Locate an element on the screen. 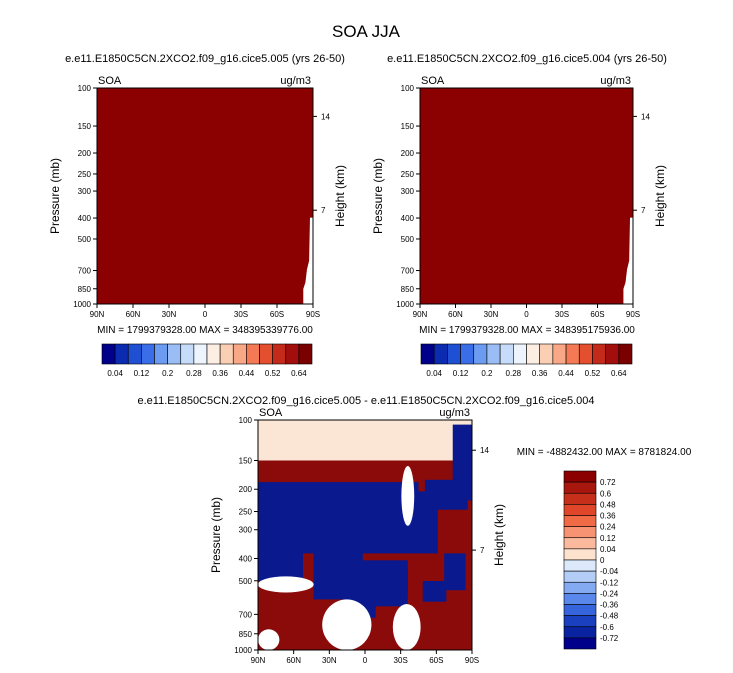 Image resolution: width=733 pixels, height=673 pixels. panel-2-field-fill is located at coordinates (526, 196).